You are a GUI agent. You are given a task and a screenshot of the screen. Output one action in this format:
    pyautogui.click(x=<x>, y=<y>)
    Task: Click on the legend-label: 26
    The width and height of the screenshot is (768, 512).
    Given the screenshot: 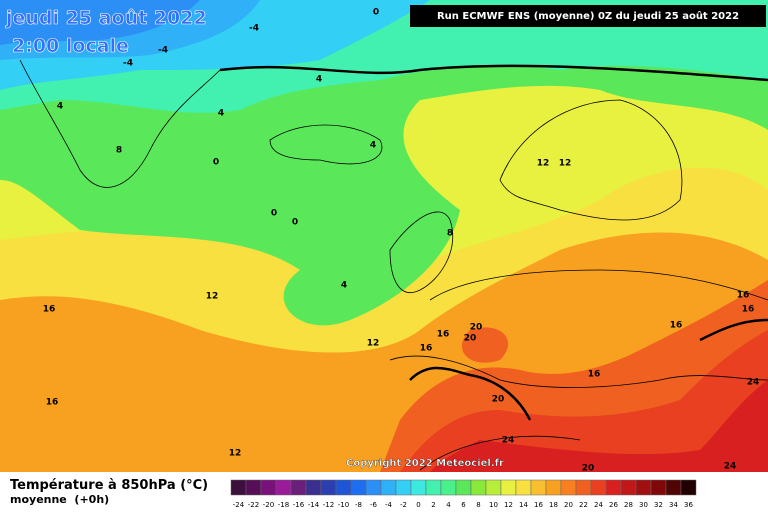 What is the action you would take?
    pyautogui.click(x=613, y=505)
    